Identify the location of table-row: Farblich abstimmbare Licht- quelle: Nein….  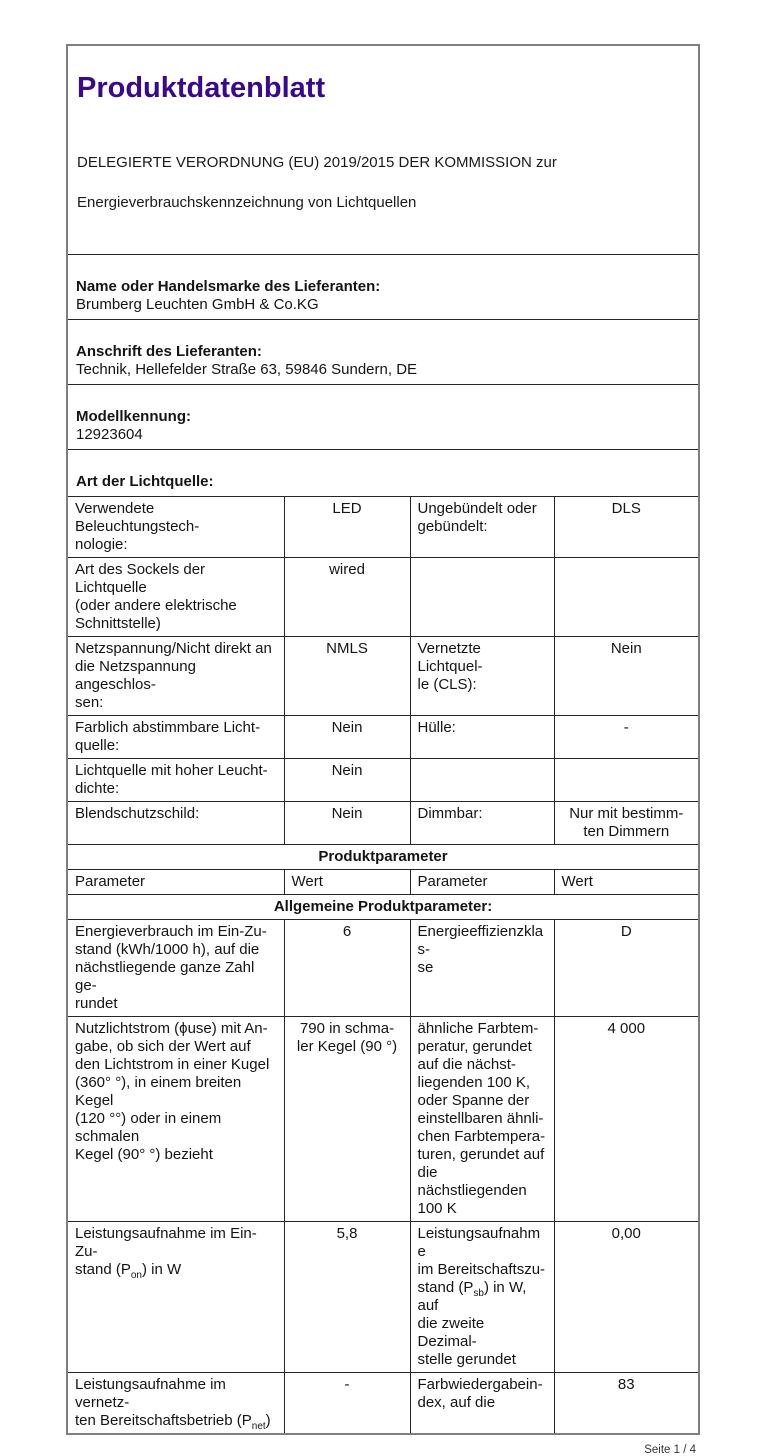
(383, 737).